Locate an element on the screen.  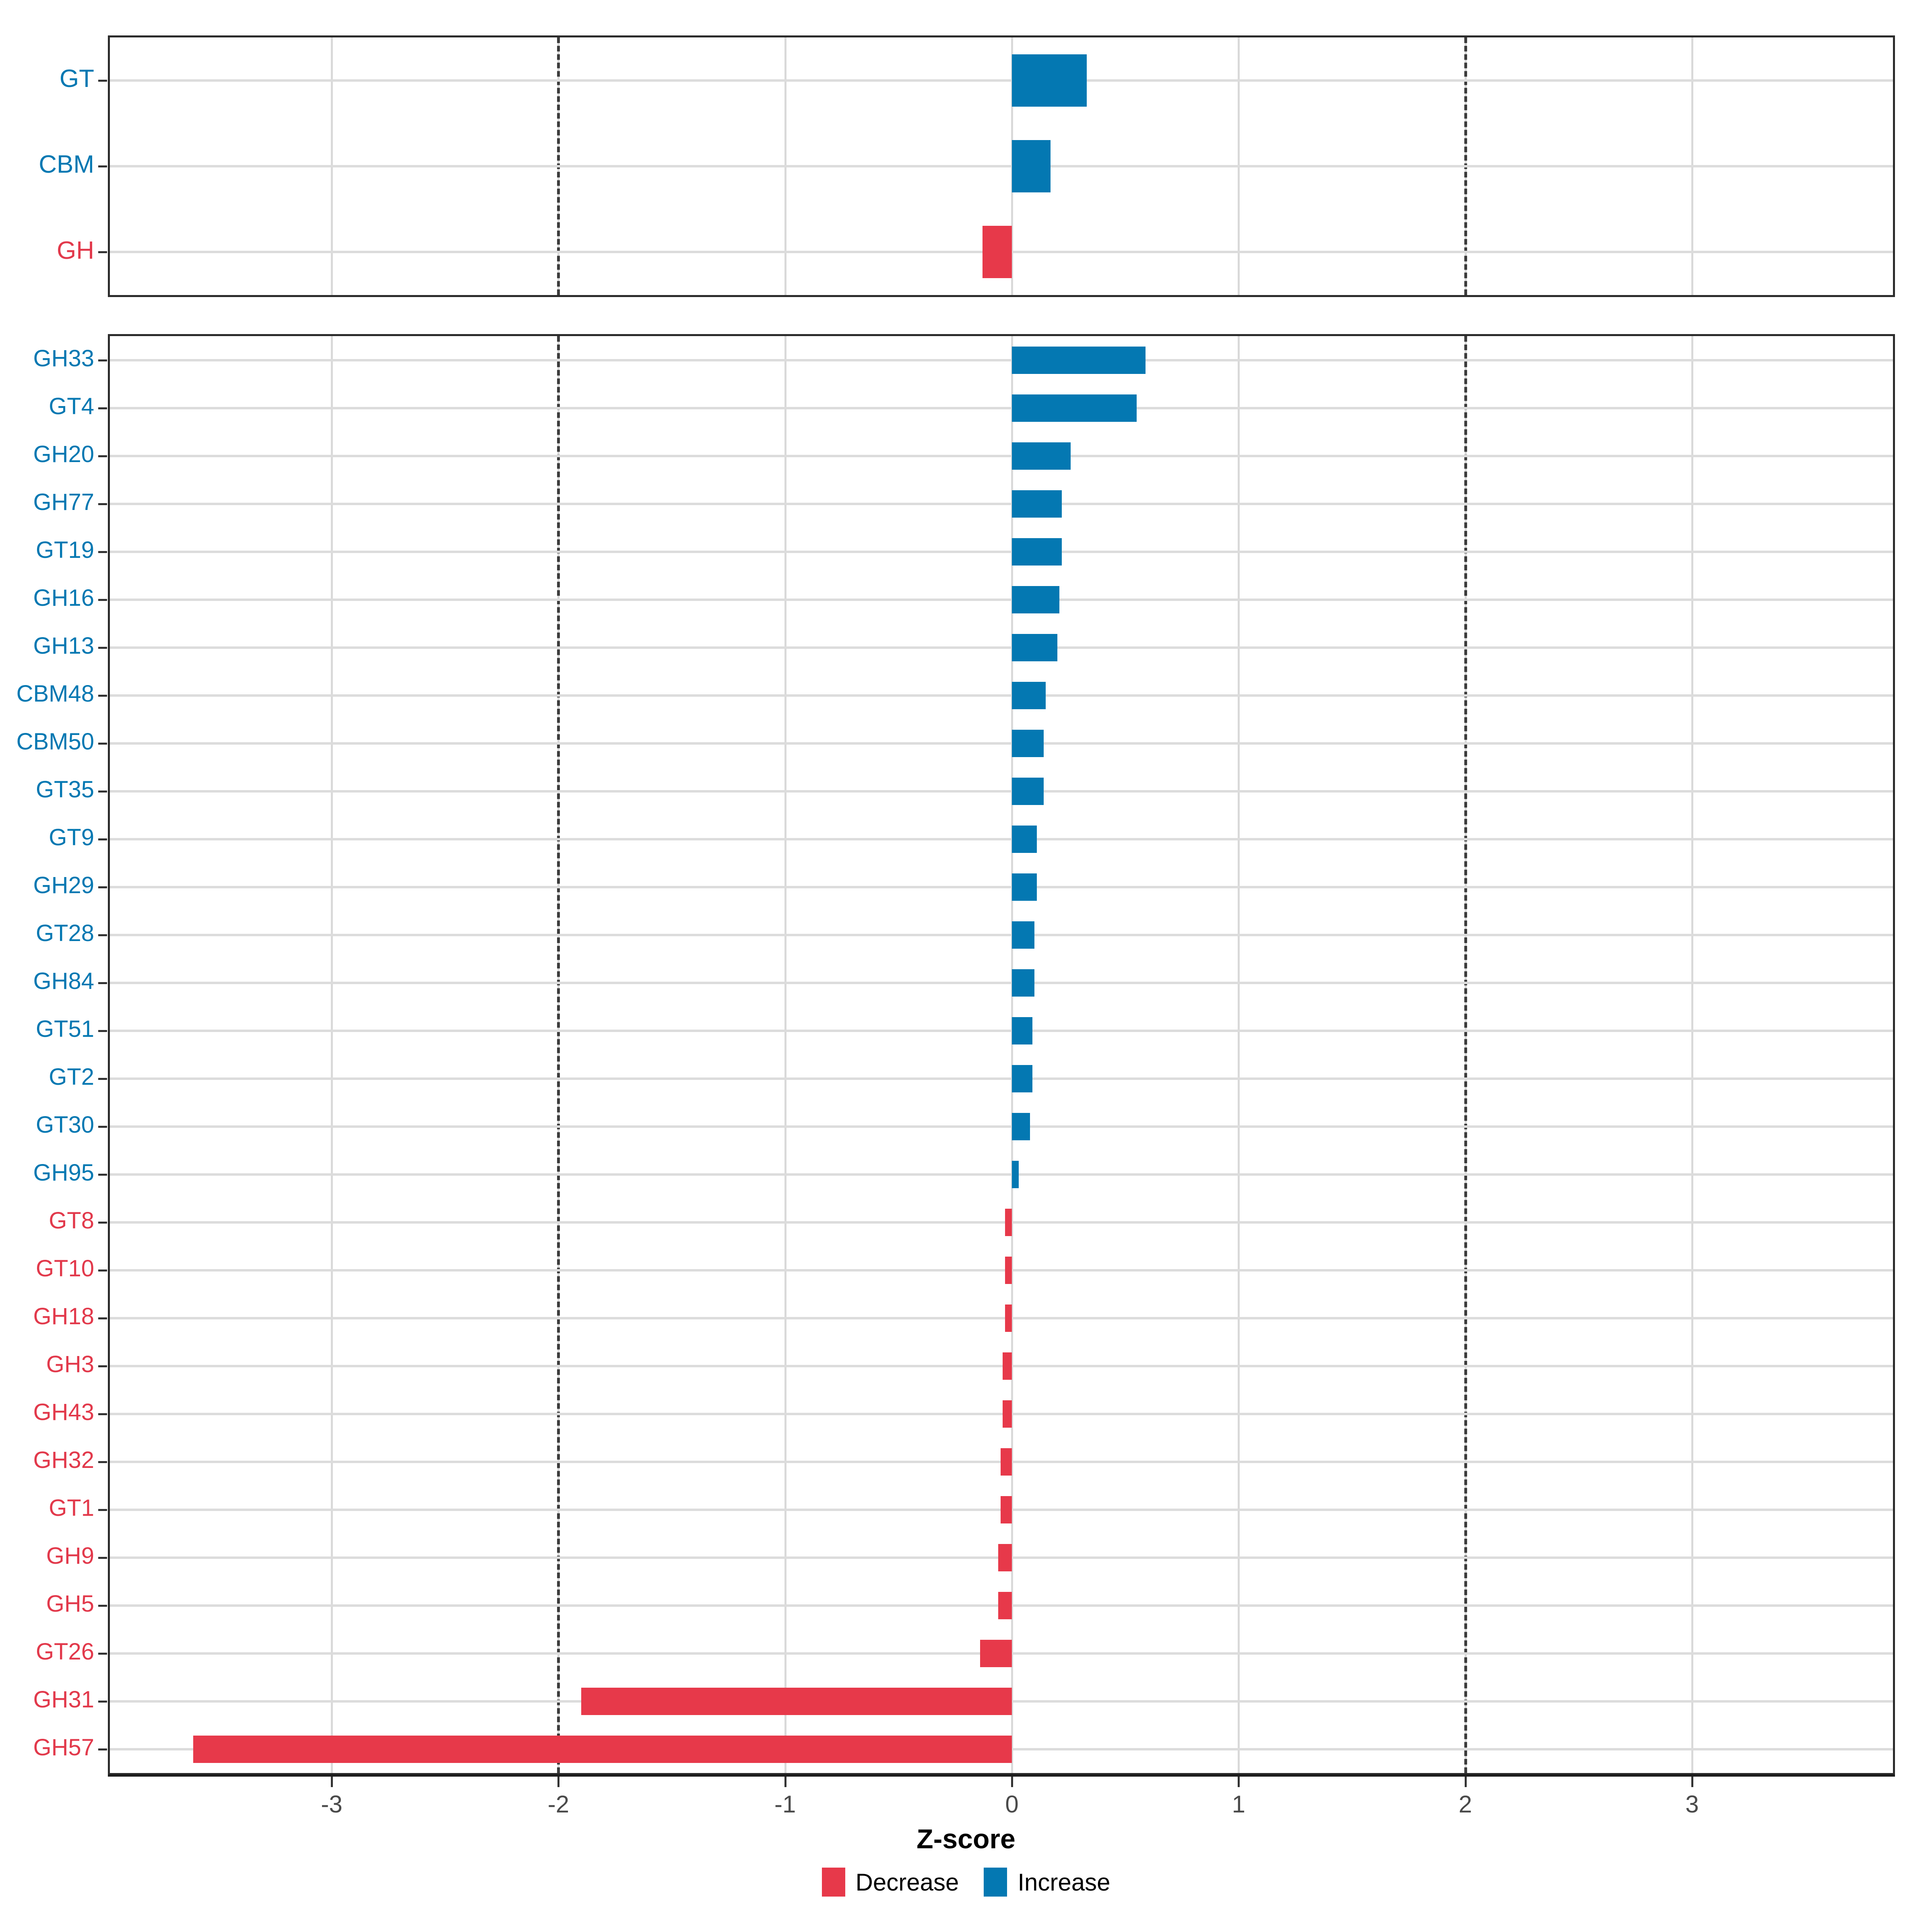
legend-label-decrease: Decrease is located at coordinates (907, 1882).